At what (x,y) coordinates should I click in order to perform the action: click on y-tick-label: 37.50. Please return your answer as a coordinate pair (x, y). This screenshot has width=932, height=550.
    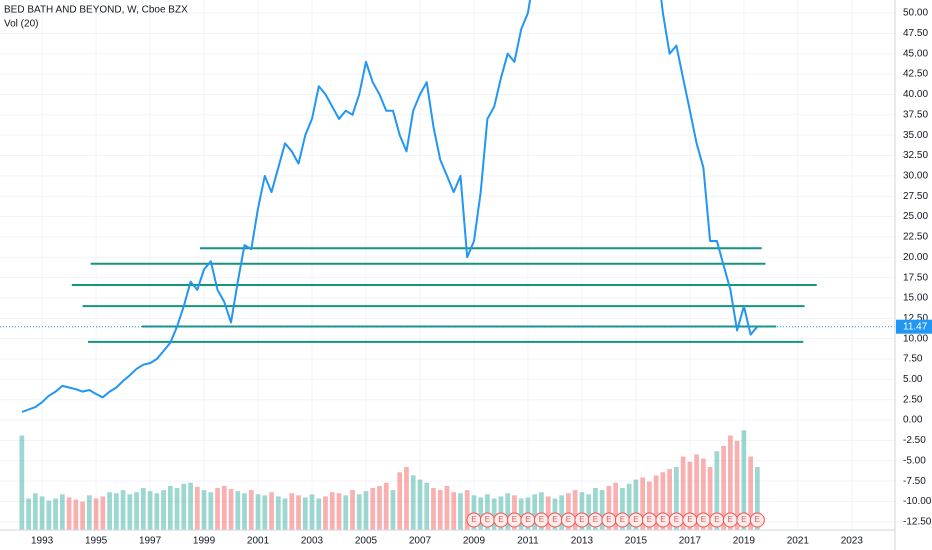
    Looking at the image, I should click on (915, 114).